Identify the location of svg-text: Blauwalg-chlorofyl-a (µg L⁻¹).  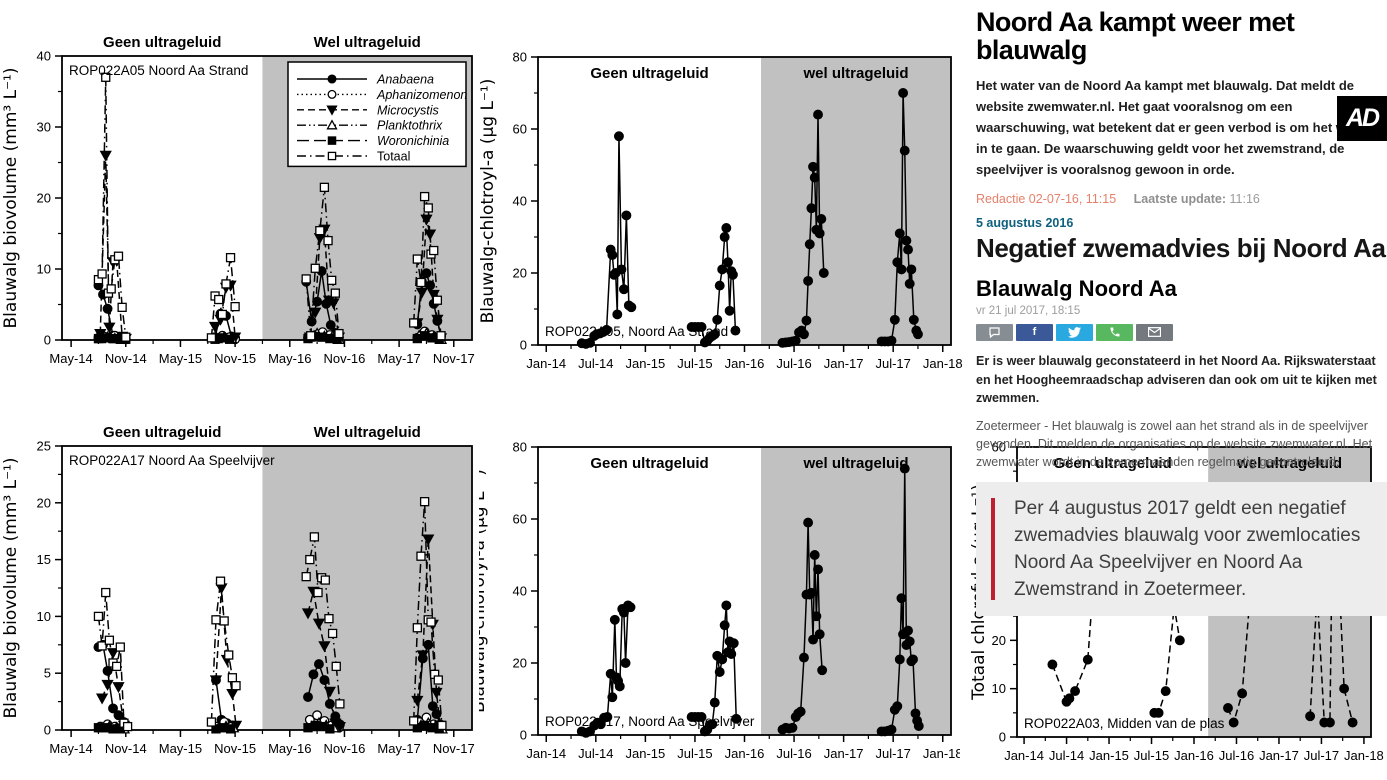
(484, 591).